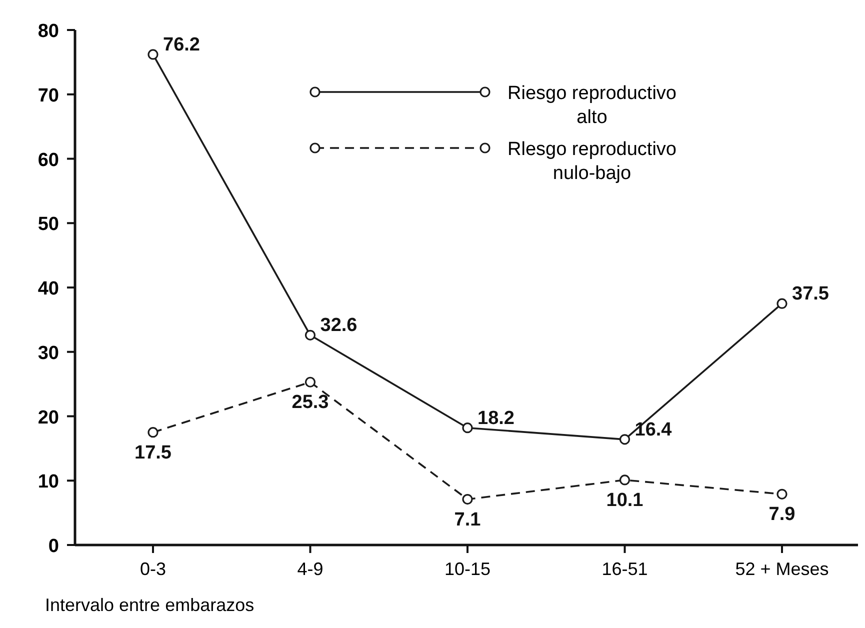 This screenshot has height=628, width=865. What do you see at coordinates (48, 482) in the screenshot?
I see `y-tick-label: 10` at bounding box center [48, 482].